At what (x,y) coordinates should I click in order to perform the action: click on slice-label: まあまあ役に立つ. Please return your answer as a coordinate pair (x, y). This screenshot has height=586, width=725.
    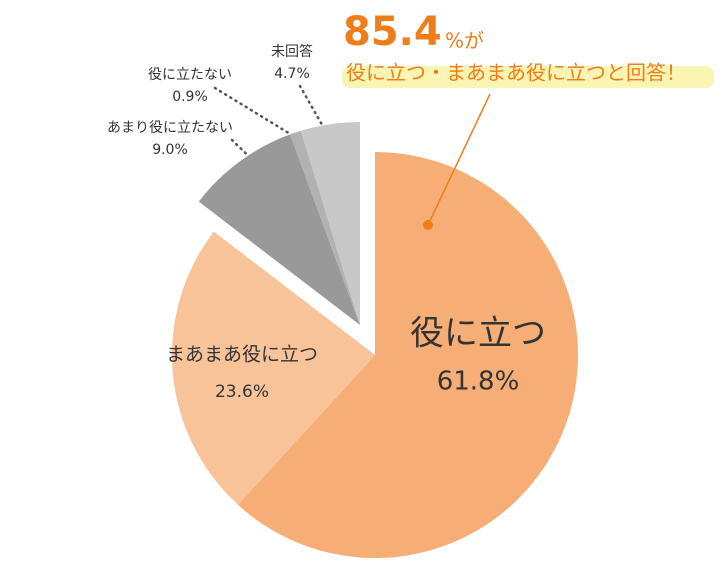
    Looking at the image, I should click on (242, 355).